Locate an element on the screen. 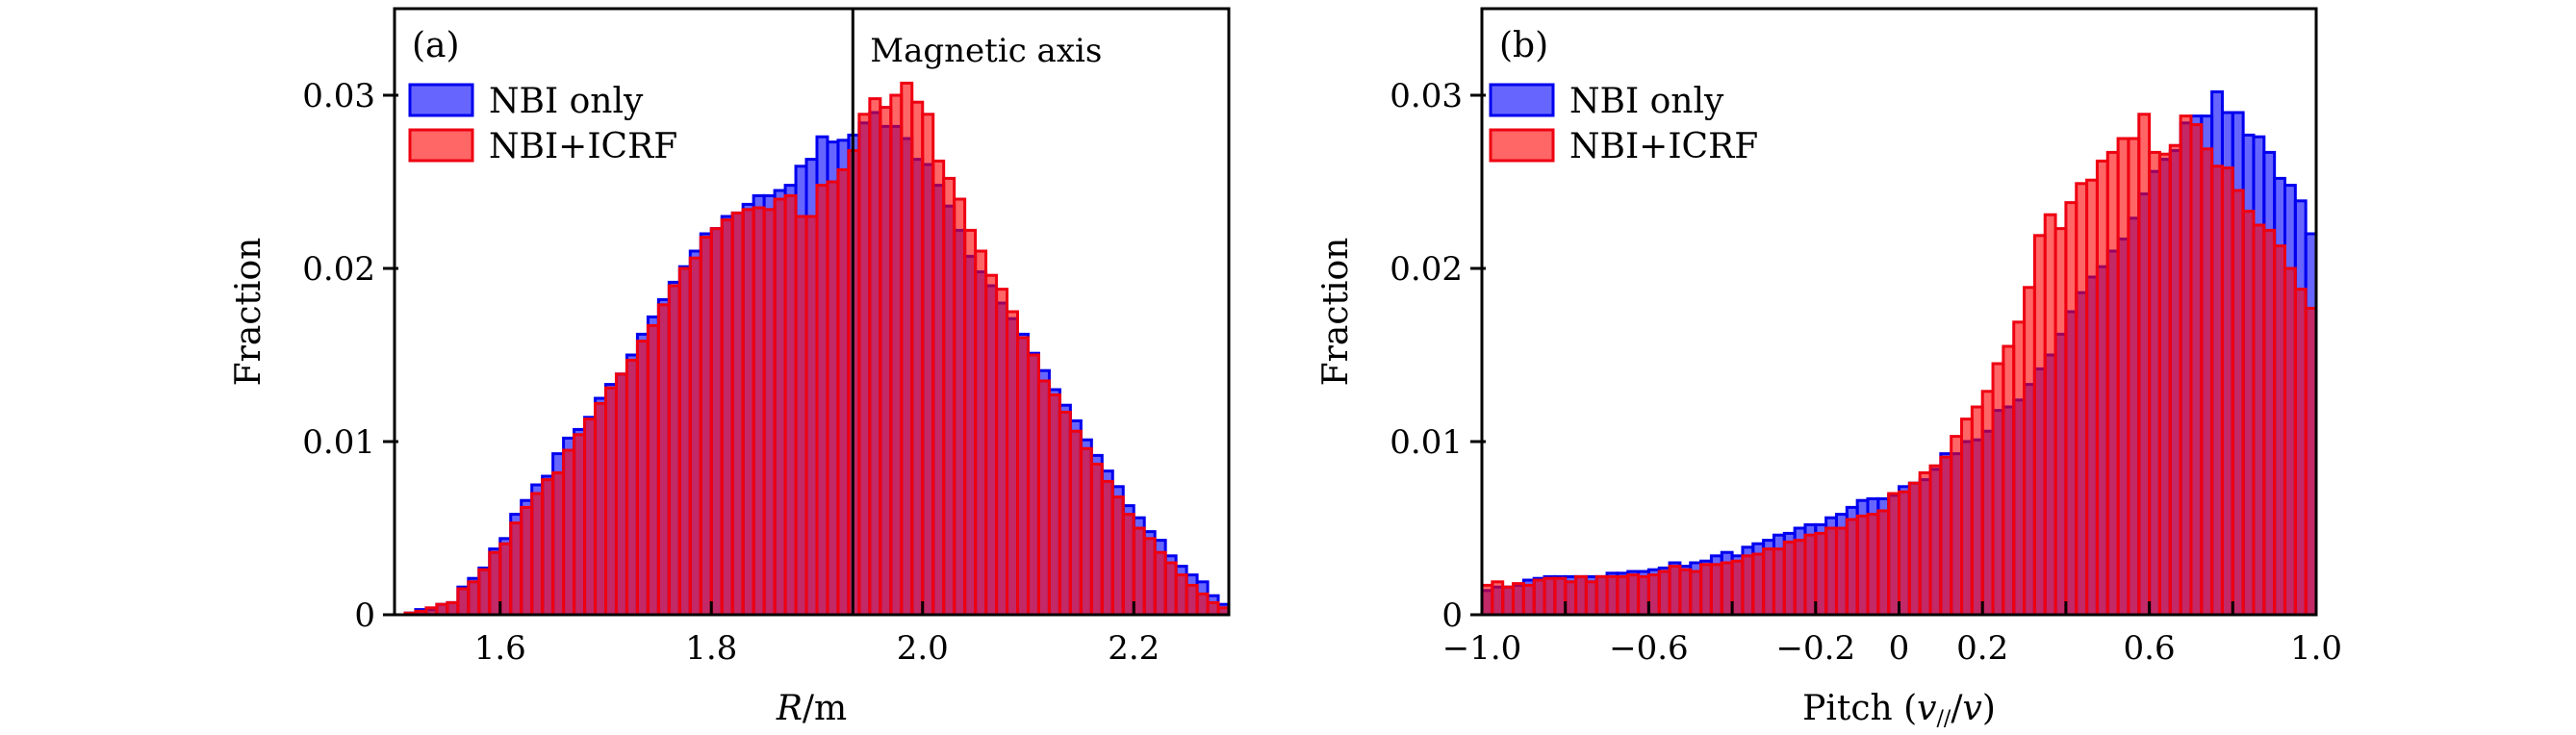 Image resolution: width=2576 pixels, height=735 pixels. x-tick-label: 1.8 is located at coordinates (711, 648).